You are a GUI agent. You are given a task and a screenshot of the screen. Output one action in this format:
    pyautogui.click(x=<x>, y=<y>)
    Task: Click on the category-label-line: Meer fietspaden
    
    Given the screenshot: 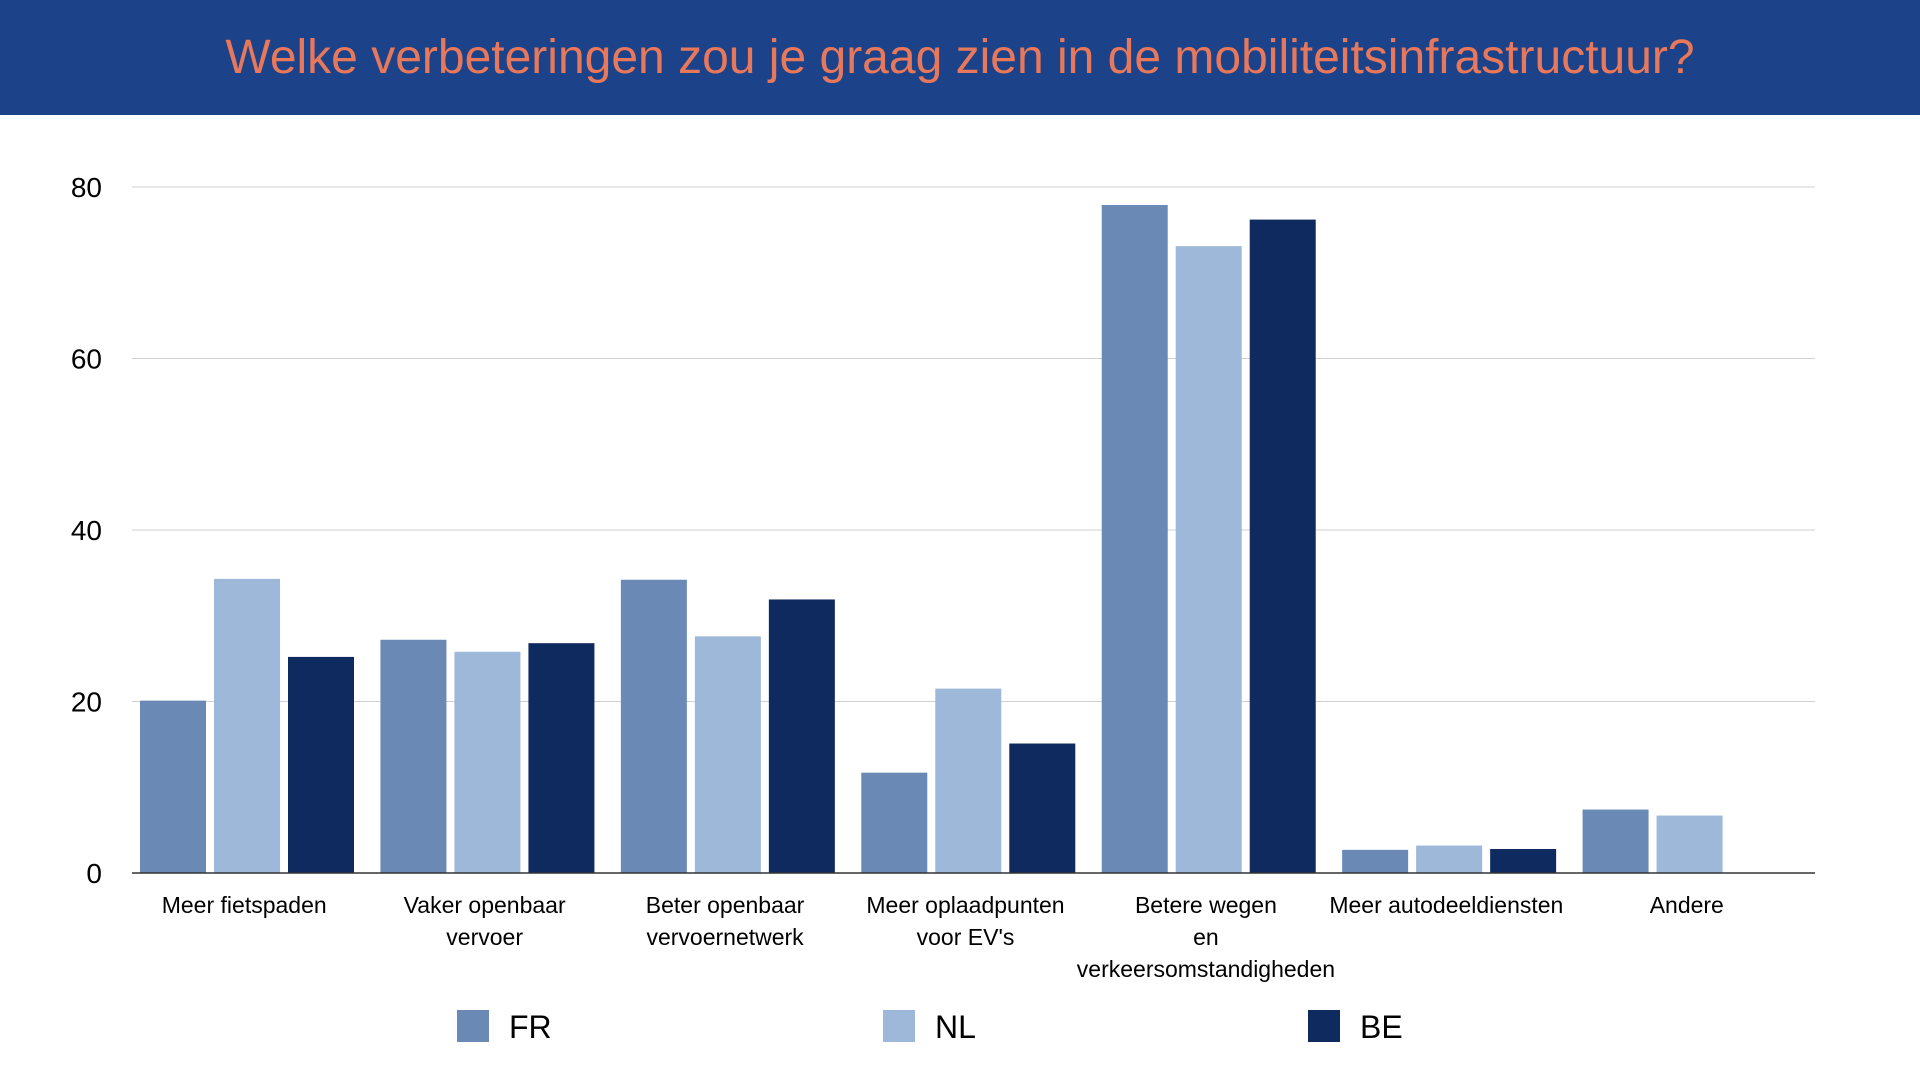 What is the action you would take?
    pyautogui.click(x=244, y=905)
    